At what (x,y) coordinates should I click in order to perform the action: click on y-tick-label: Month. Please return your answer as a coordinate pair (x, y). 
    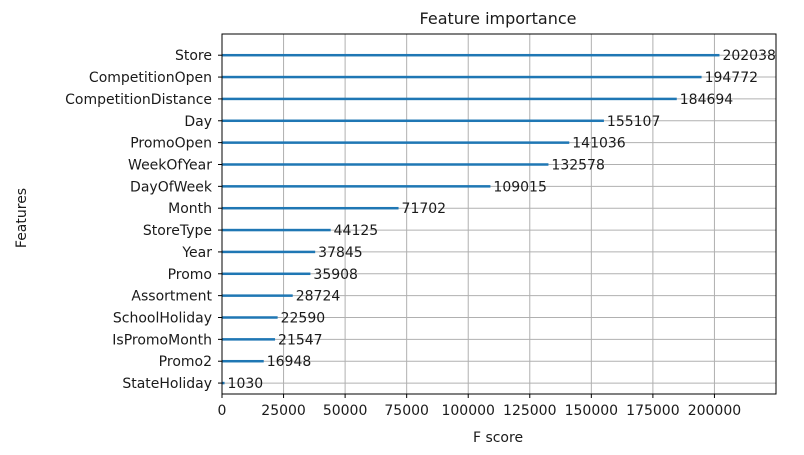
    Looking at the image, I should click on (190, 209).